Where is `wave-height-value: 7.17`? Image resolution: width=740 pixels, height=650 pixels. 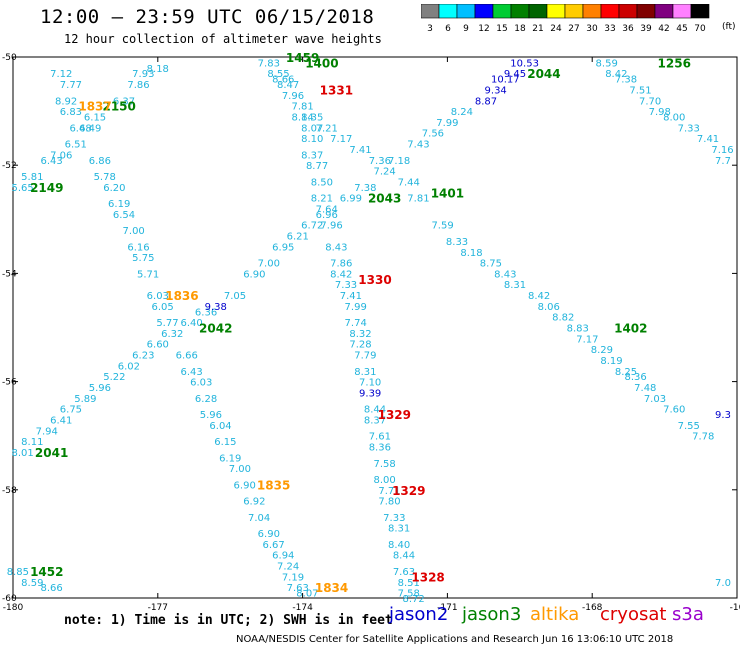
wave-height-value: 7.17 is located at coordinates (341, 139).